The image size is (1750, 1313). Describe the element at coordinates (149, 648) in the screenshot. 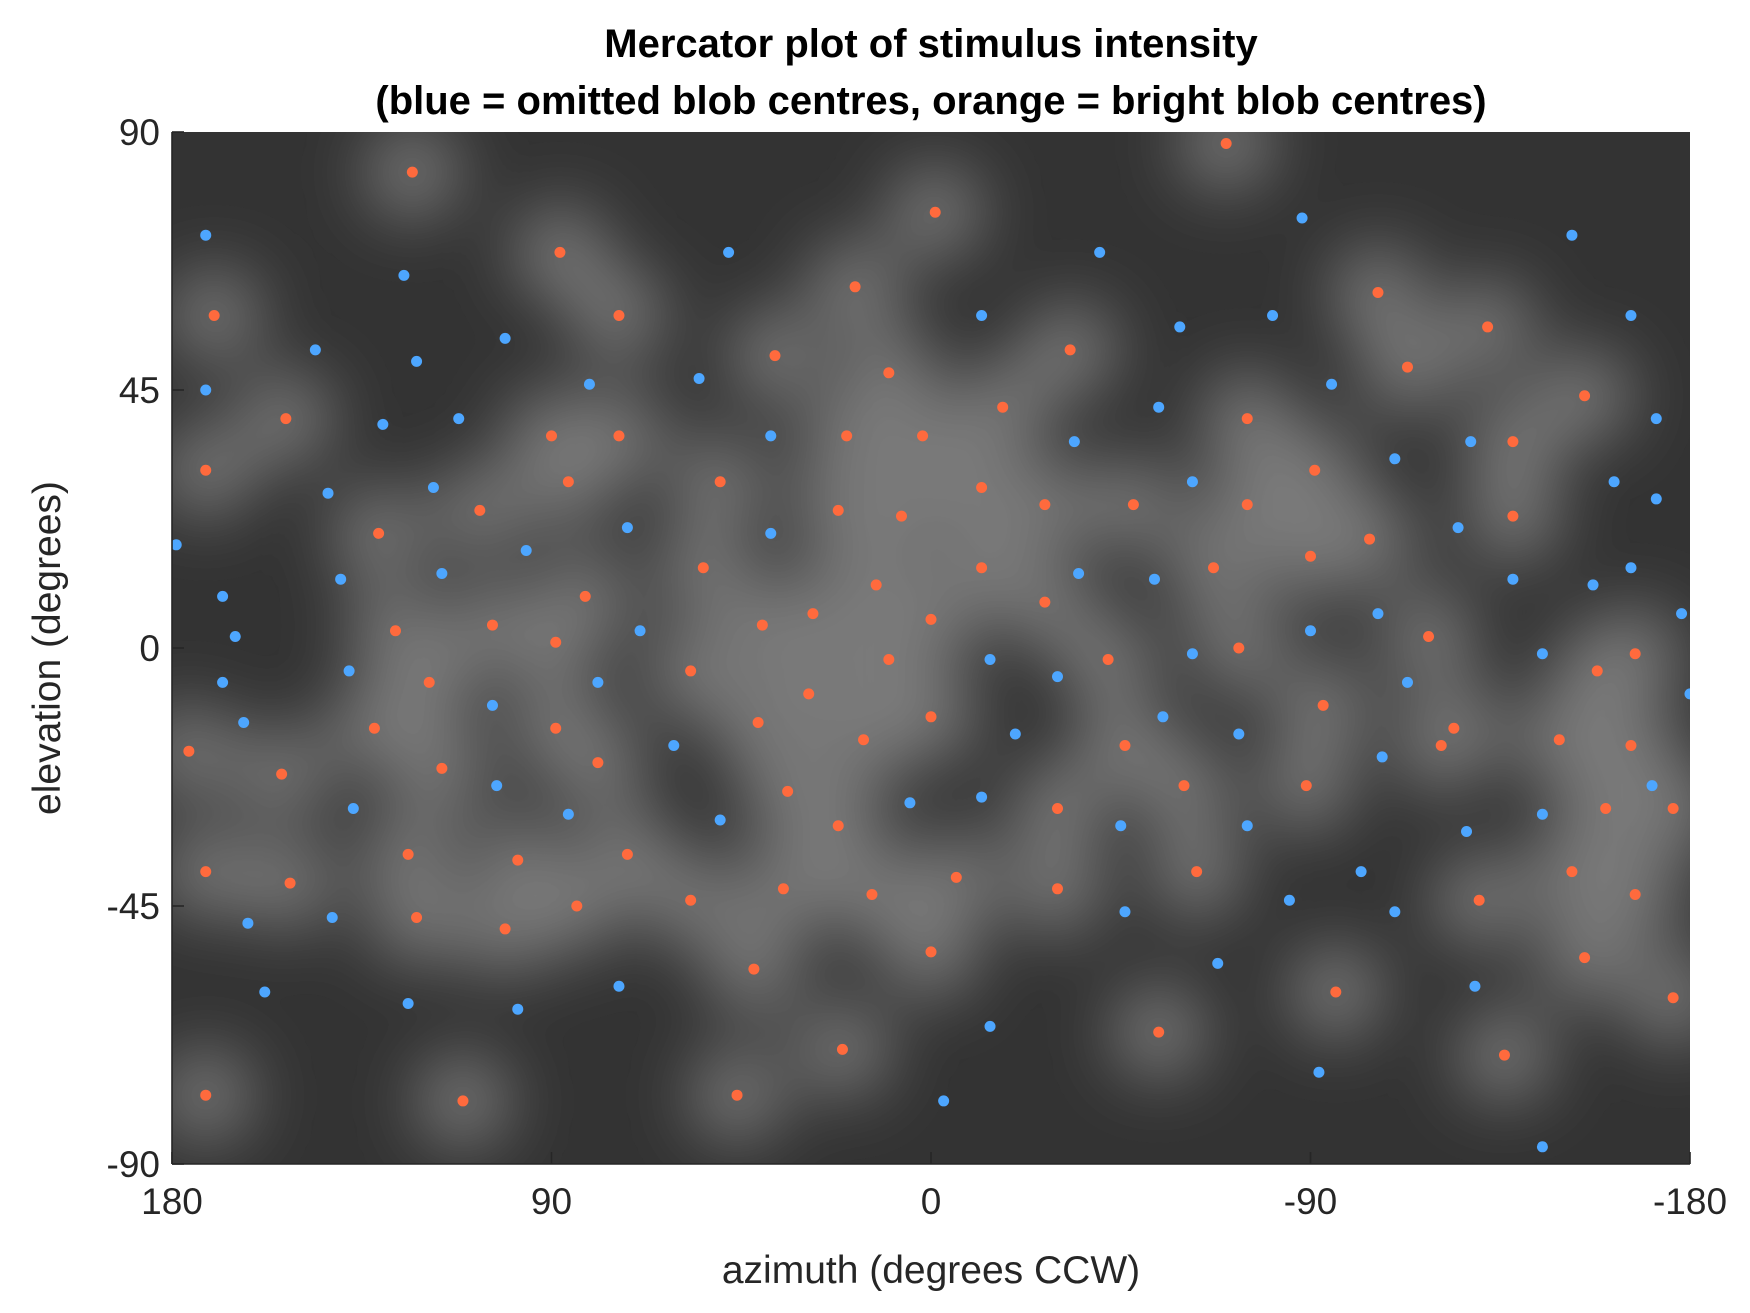

I see `y-tick-label: 0` at that location.